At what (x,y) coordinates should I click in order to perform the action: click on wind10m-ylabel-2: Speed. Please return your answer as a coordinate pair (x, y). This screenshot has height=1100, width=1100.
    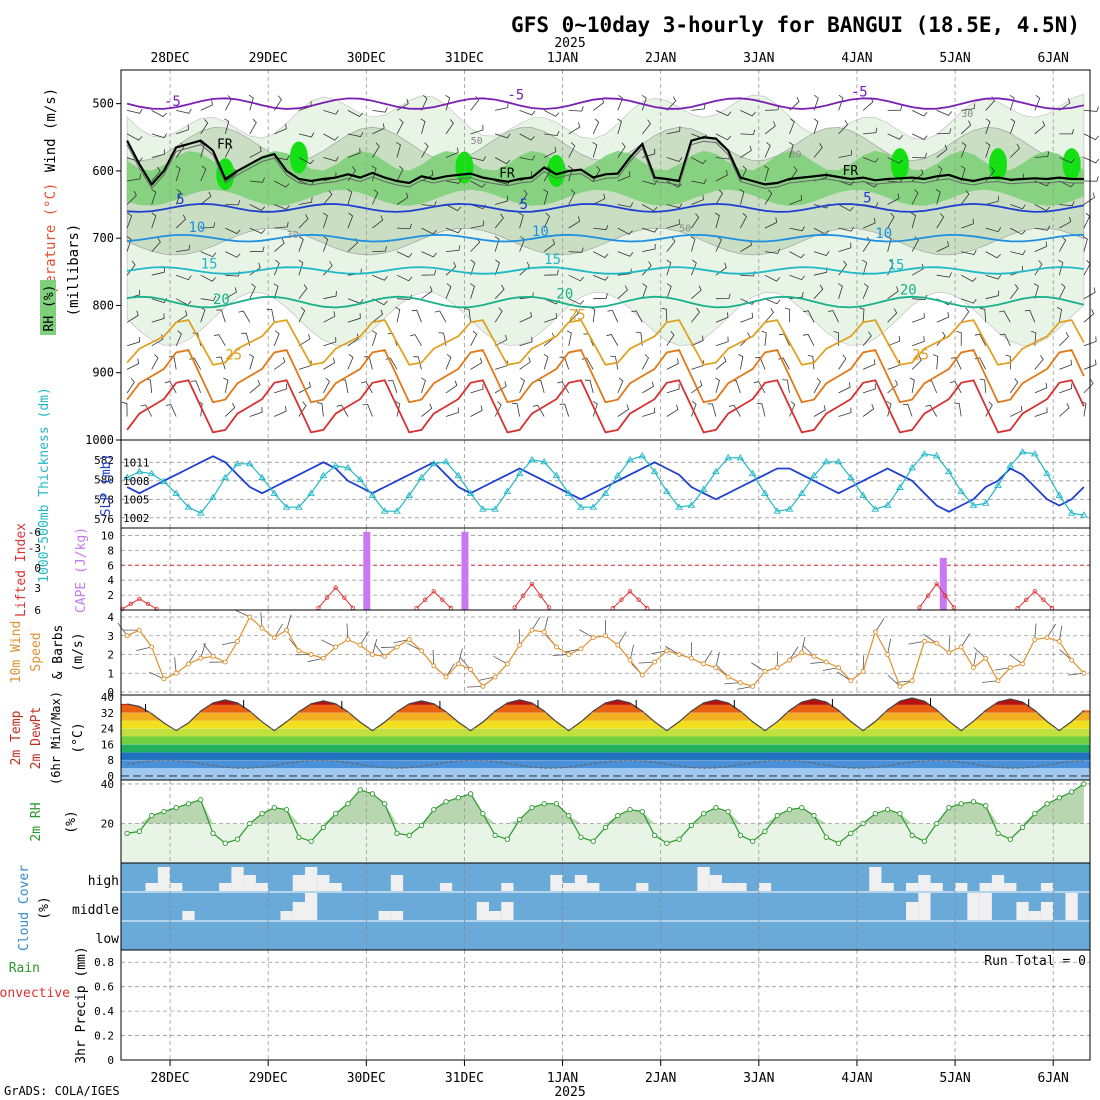
    Looking at the image, I should click on (36, 651).